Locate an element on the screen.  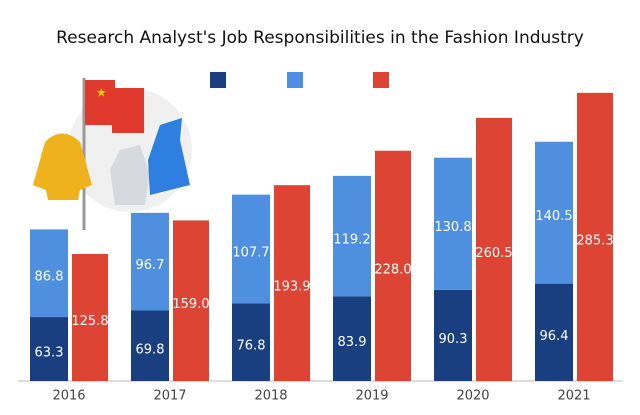
value-label: 83.9 is located at coordinates (352, 342).